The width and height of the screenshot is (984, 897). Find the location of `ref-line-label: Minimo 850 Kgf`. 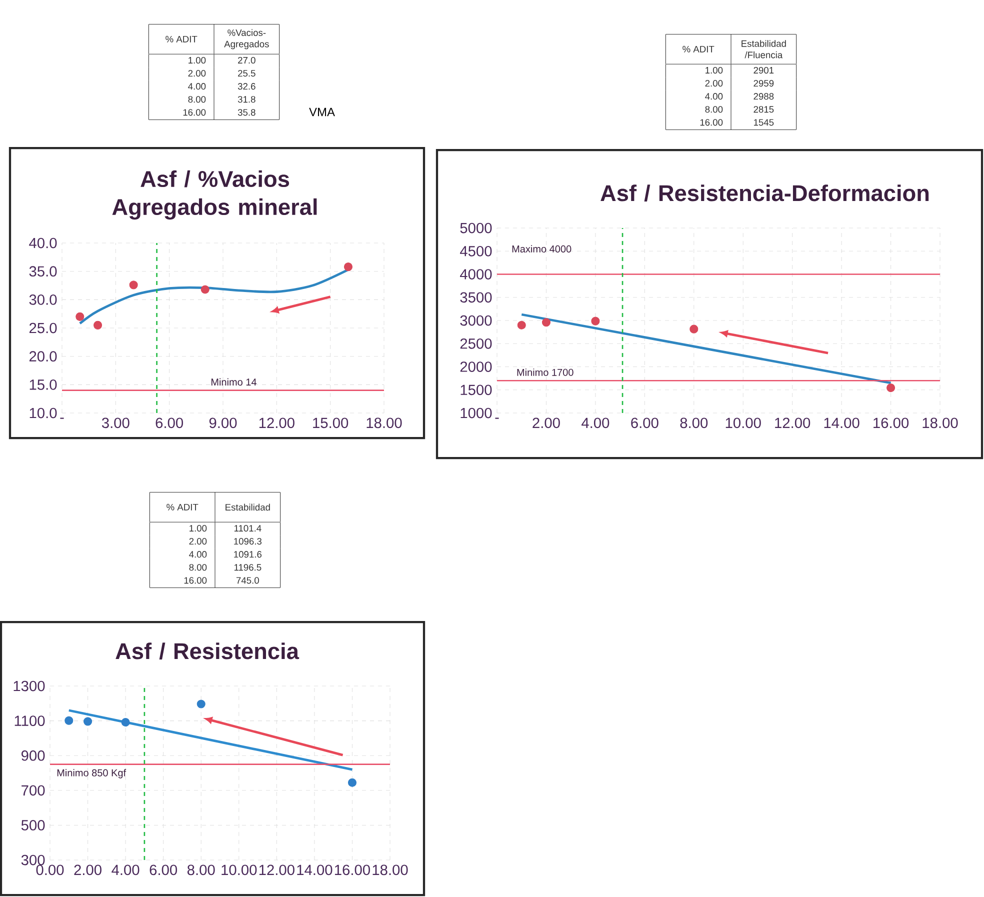

ref-line-label: Minimo 850 Kgf is located at coordinates (91, 773).